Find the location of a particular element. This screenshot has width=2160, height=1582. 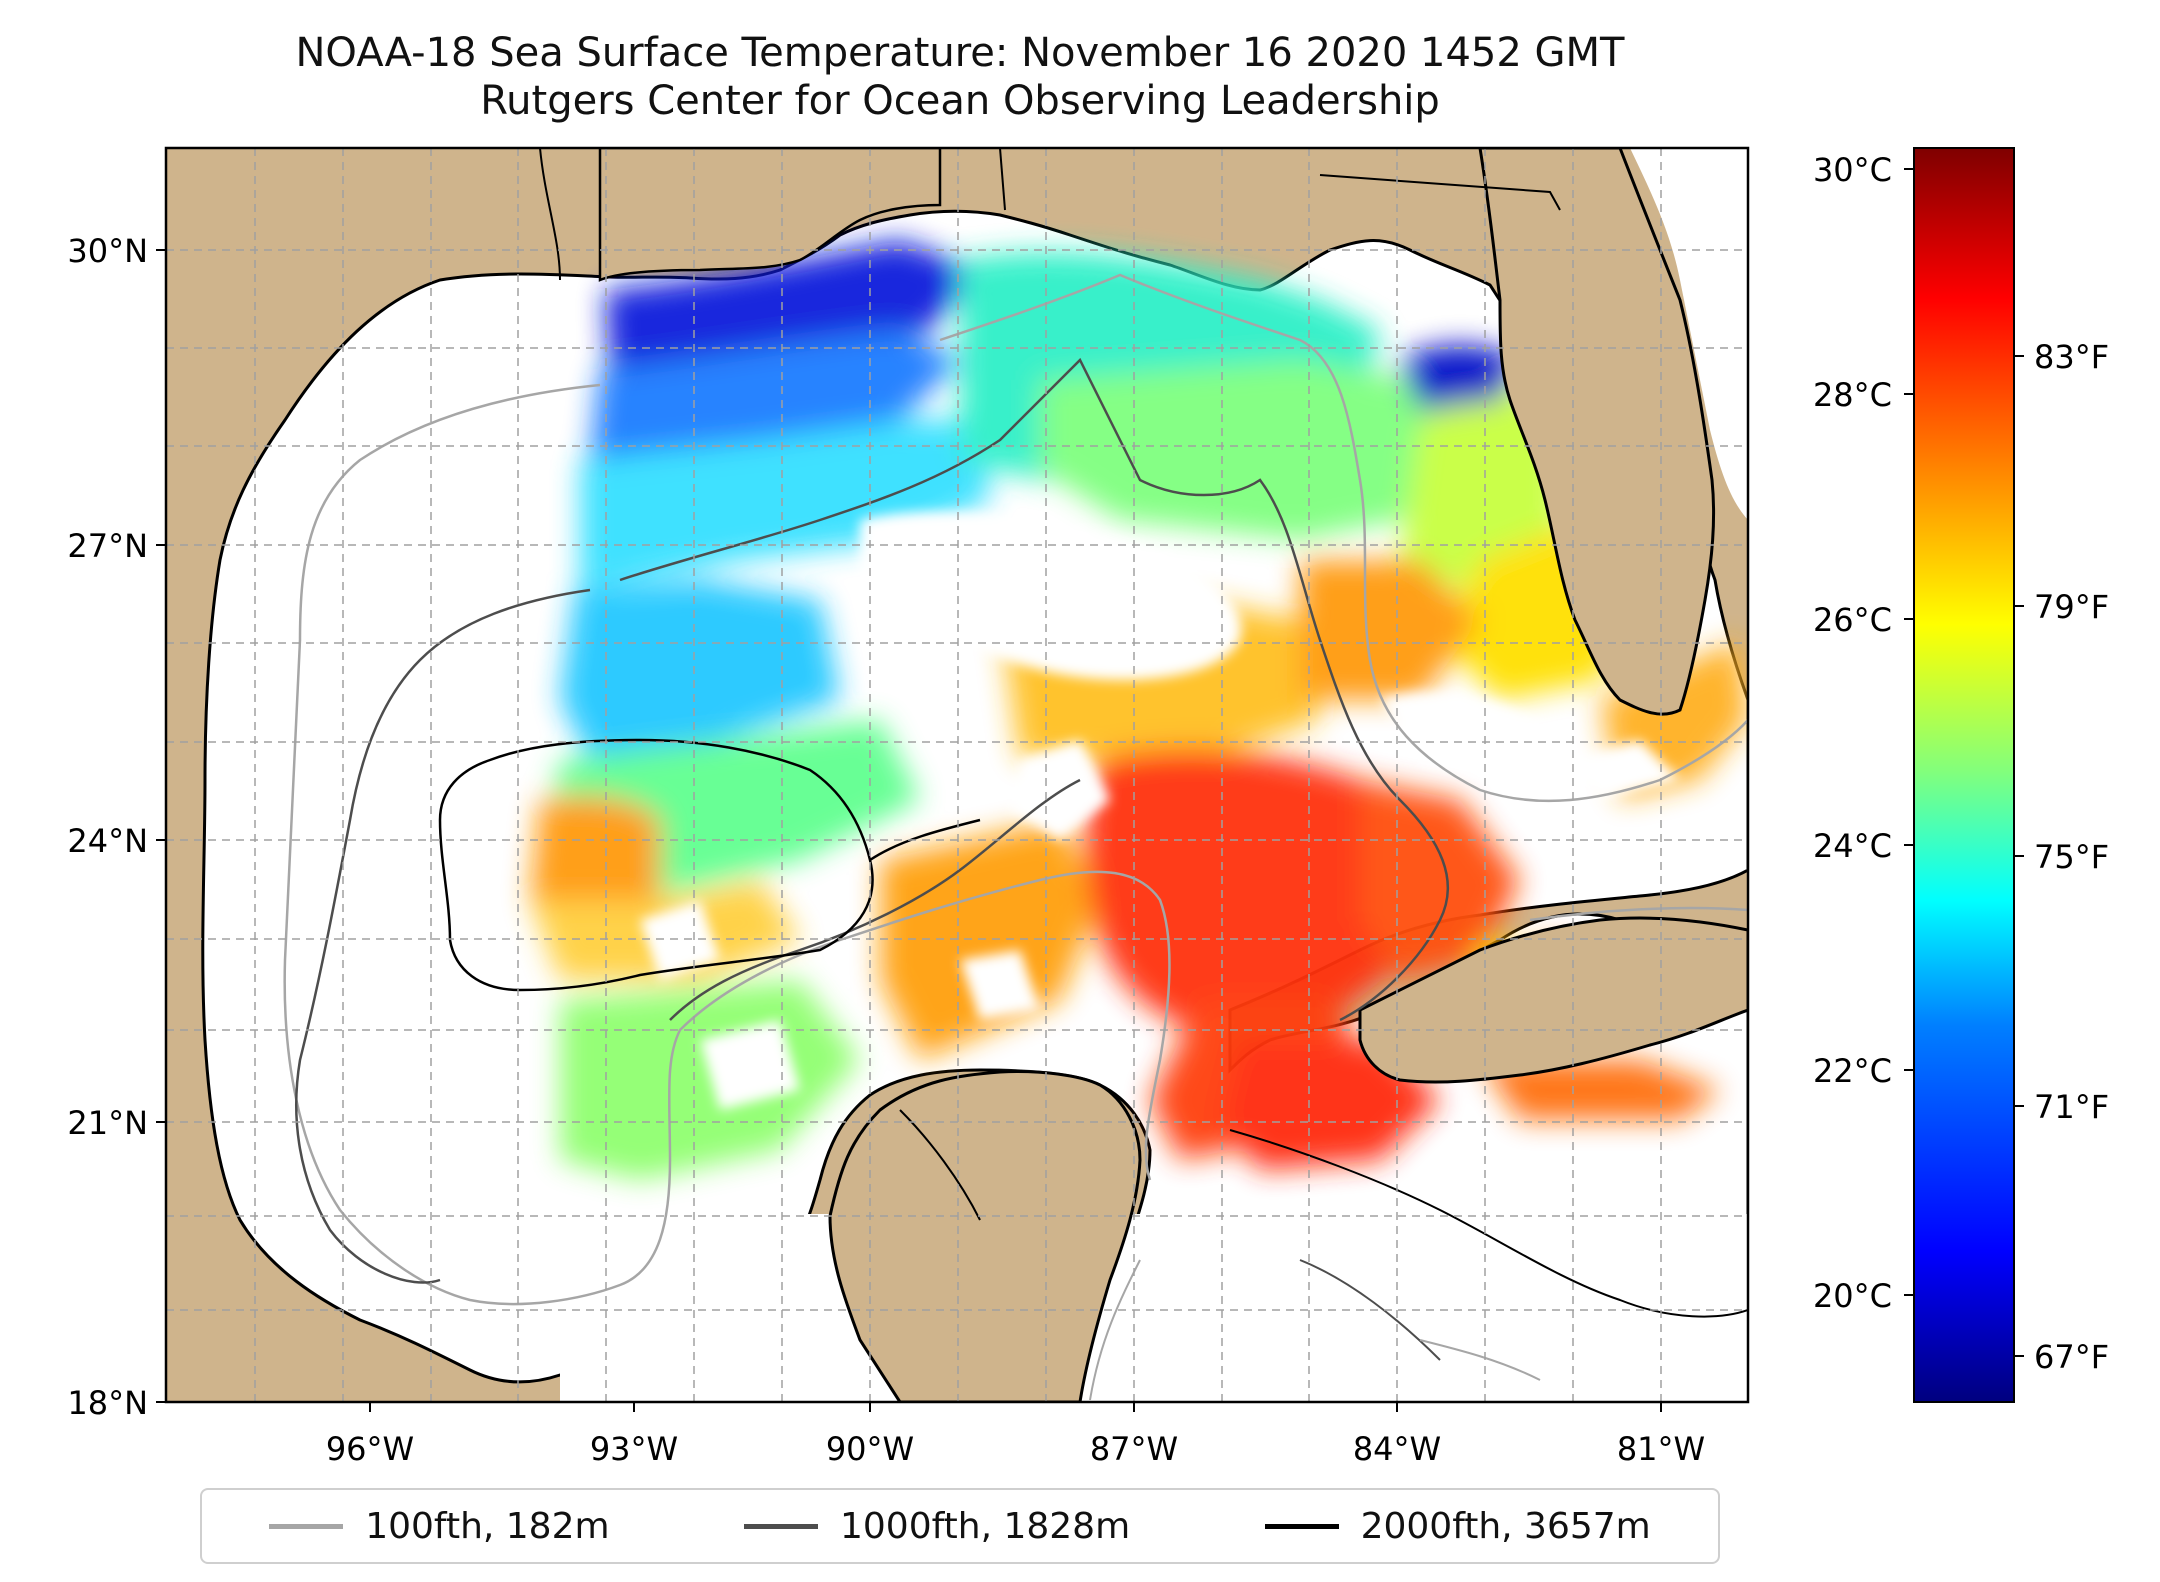

colorbar-fahrenheit-label: 75°F is located at coordinates (2071, 857).